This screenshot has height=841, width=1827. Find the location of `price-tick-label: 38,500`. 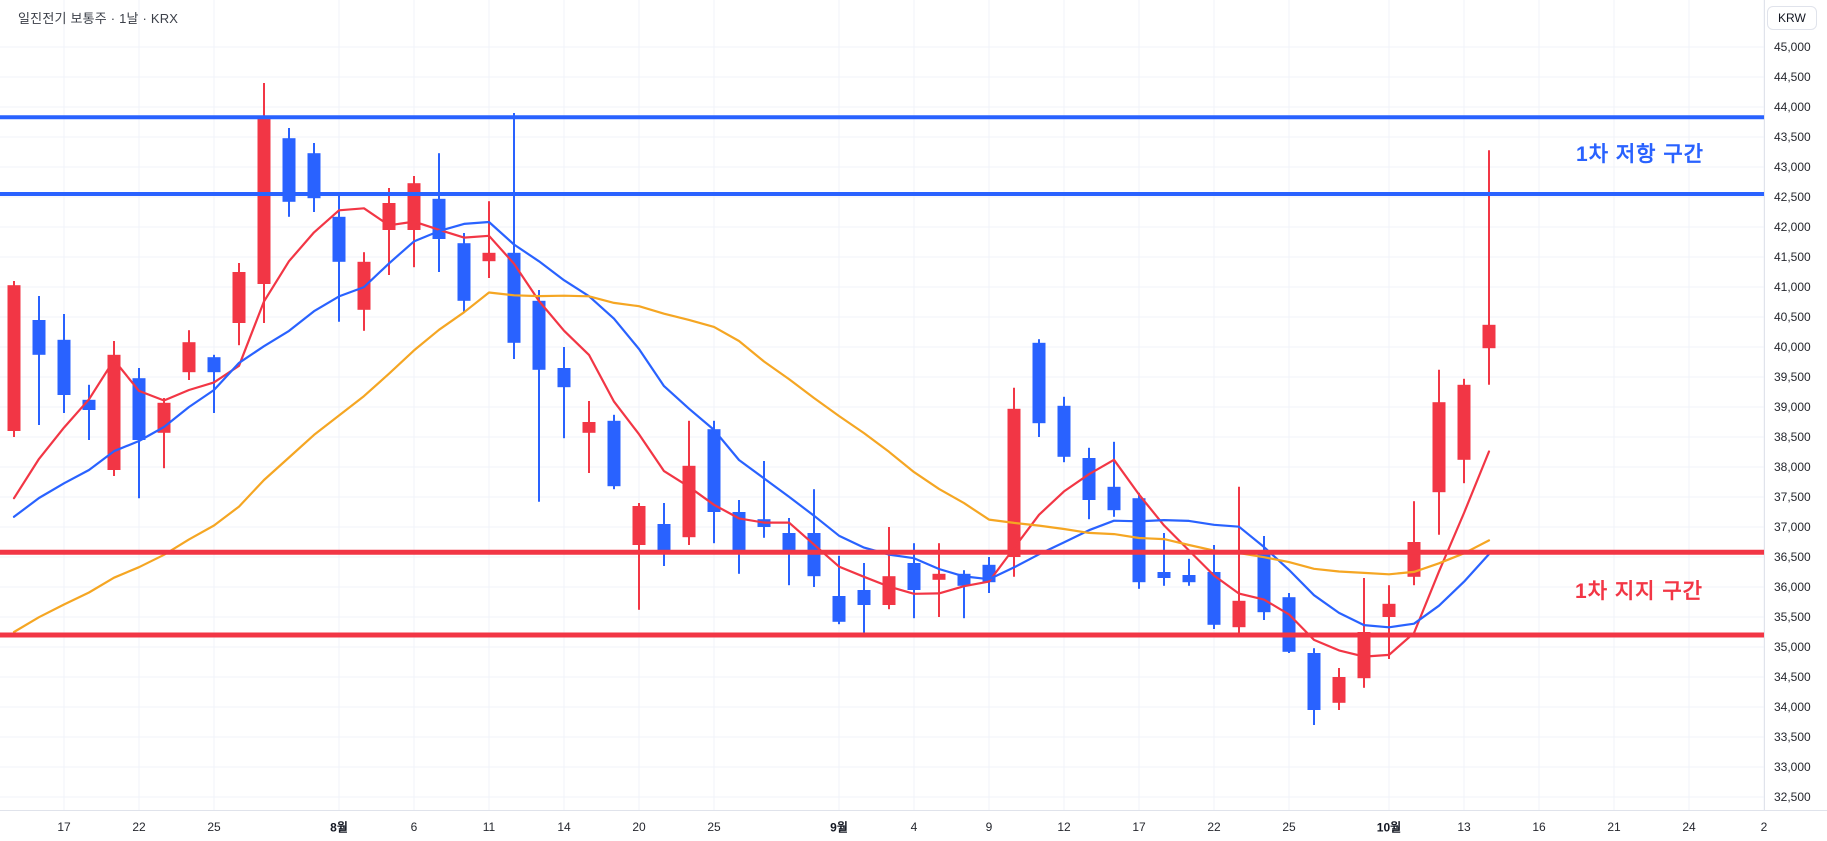

price-tick-label: 38,500 is located at coordinates (1792, 437).